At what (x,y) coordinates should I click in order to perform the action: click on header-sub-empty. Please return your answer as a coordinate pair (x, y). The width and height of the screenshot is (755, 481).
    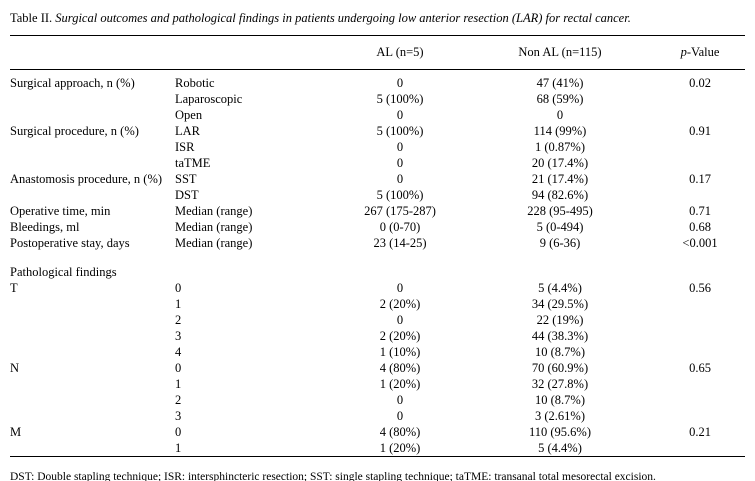
    Looking at the image, I should click on (255, 52).